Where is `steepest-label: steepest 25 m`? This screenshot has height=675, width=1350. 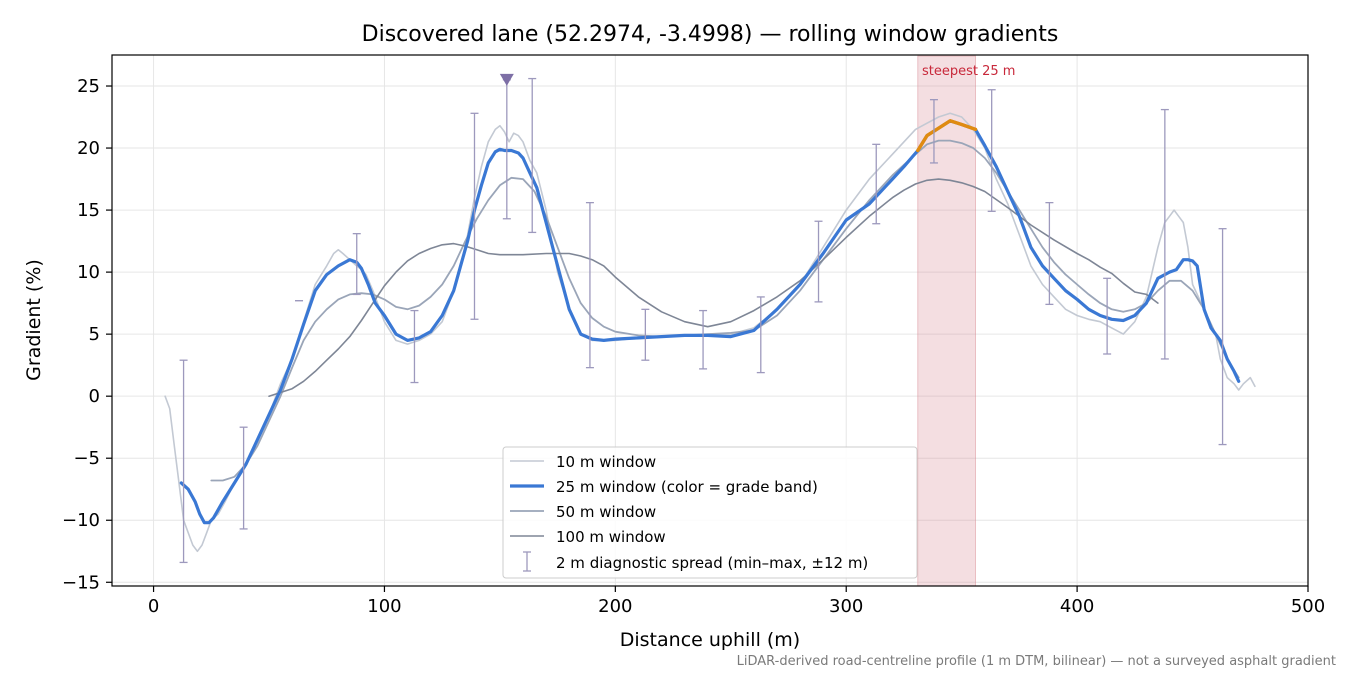
steepest-label: steepest 25 m is located at coordinates (968, 71).